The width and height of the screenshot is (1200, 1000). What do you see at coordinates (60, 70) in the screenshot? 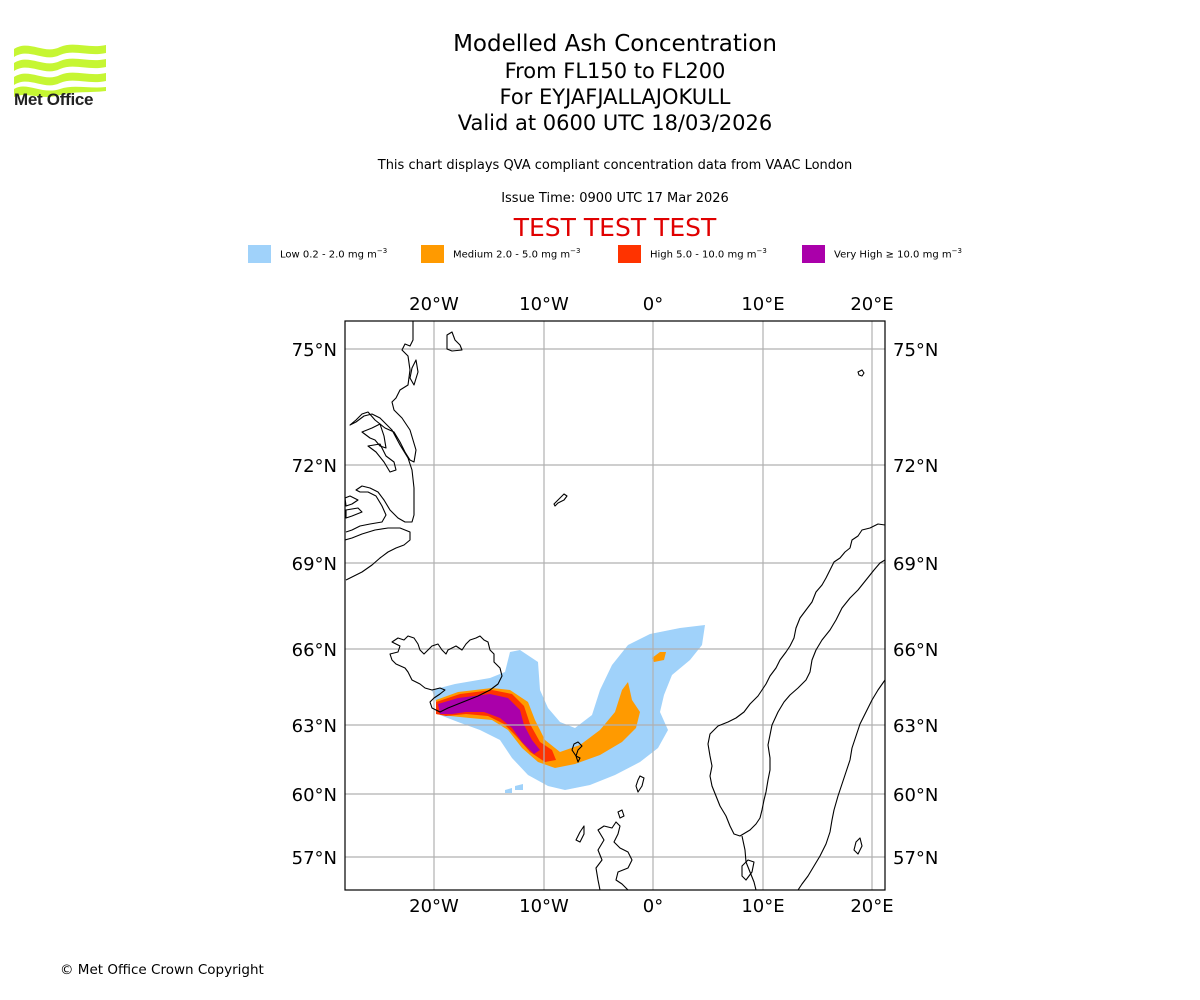
I see `met-office-logo` at bounding box center [60, 70].